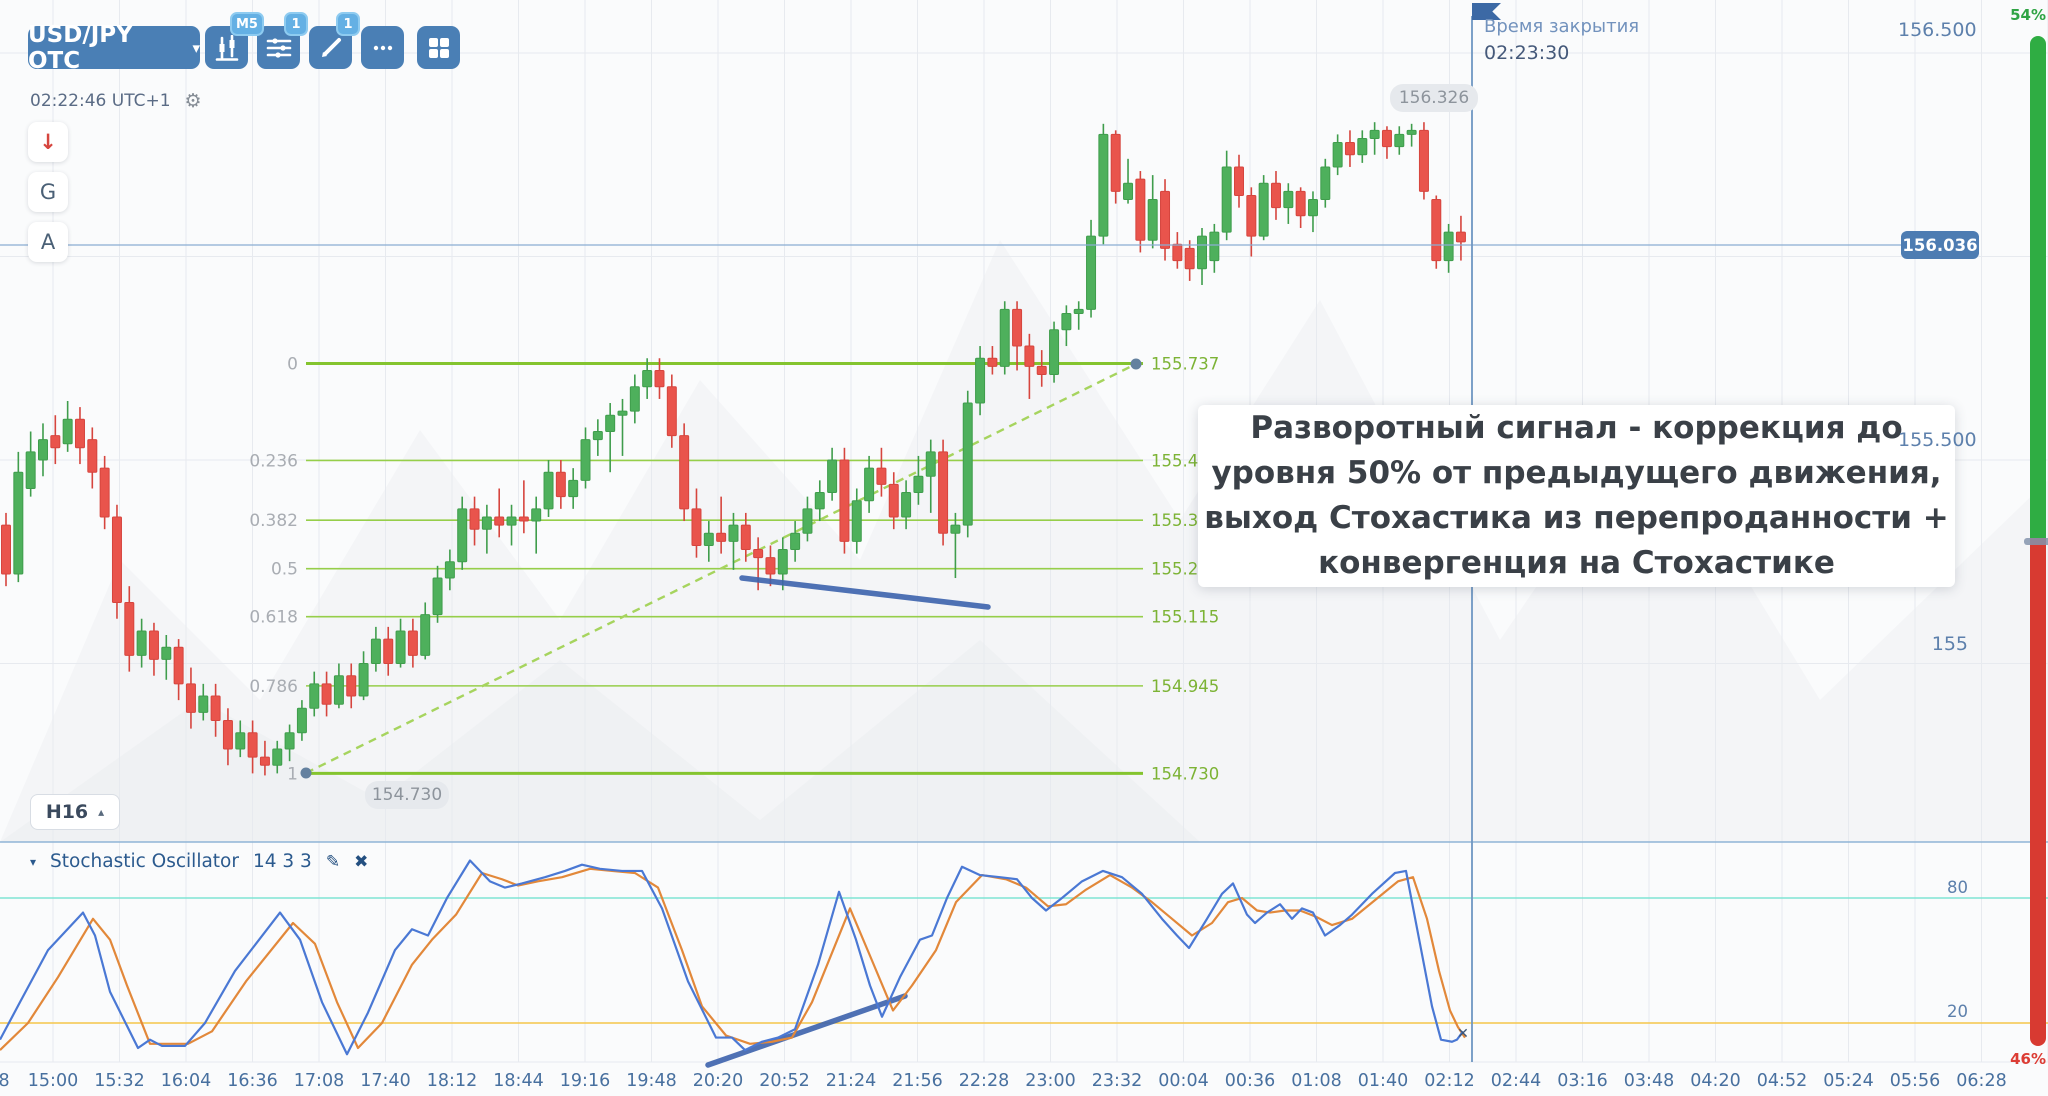 The width and height of the screenshot is (2048, 1096). Describe the element at coordinates (1316, 1081) in the screenshot. I see `time-axis-label: 01:08` at that location.